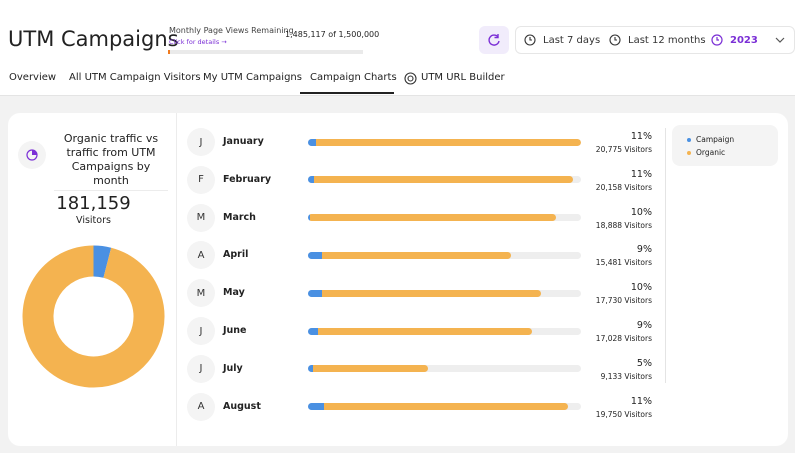 The image size is (795, 453). I want to click on quota-text: 1,485,117 of 1,500,000, so click(332, 34).